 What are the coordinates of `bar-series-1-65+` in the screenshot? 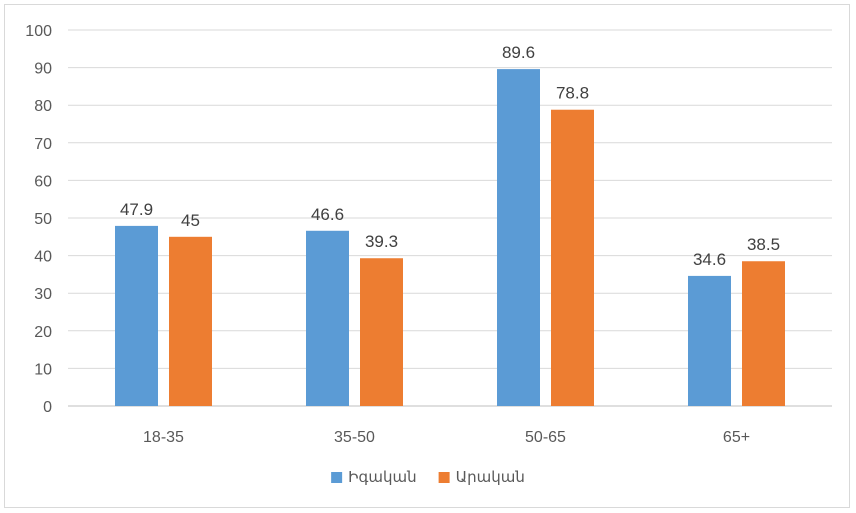 It's located at (763, 333).